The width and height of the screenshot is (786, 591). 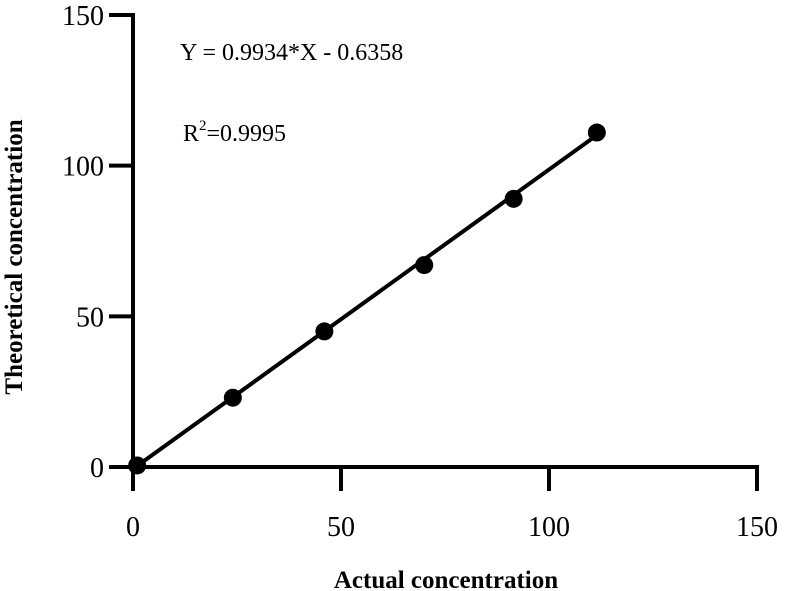 I want to click on r-squared-prefix: R, so click(x=191, y=134).